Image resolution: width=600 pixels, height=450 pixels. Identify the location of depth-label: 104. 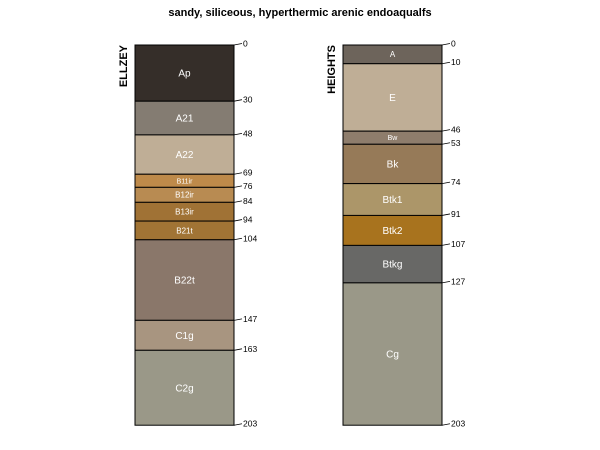
(250, 238).